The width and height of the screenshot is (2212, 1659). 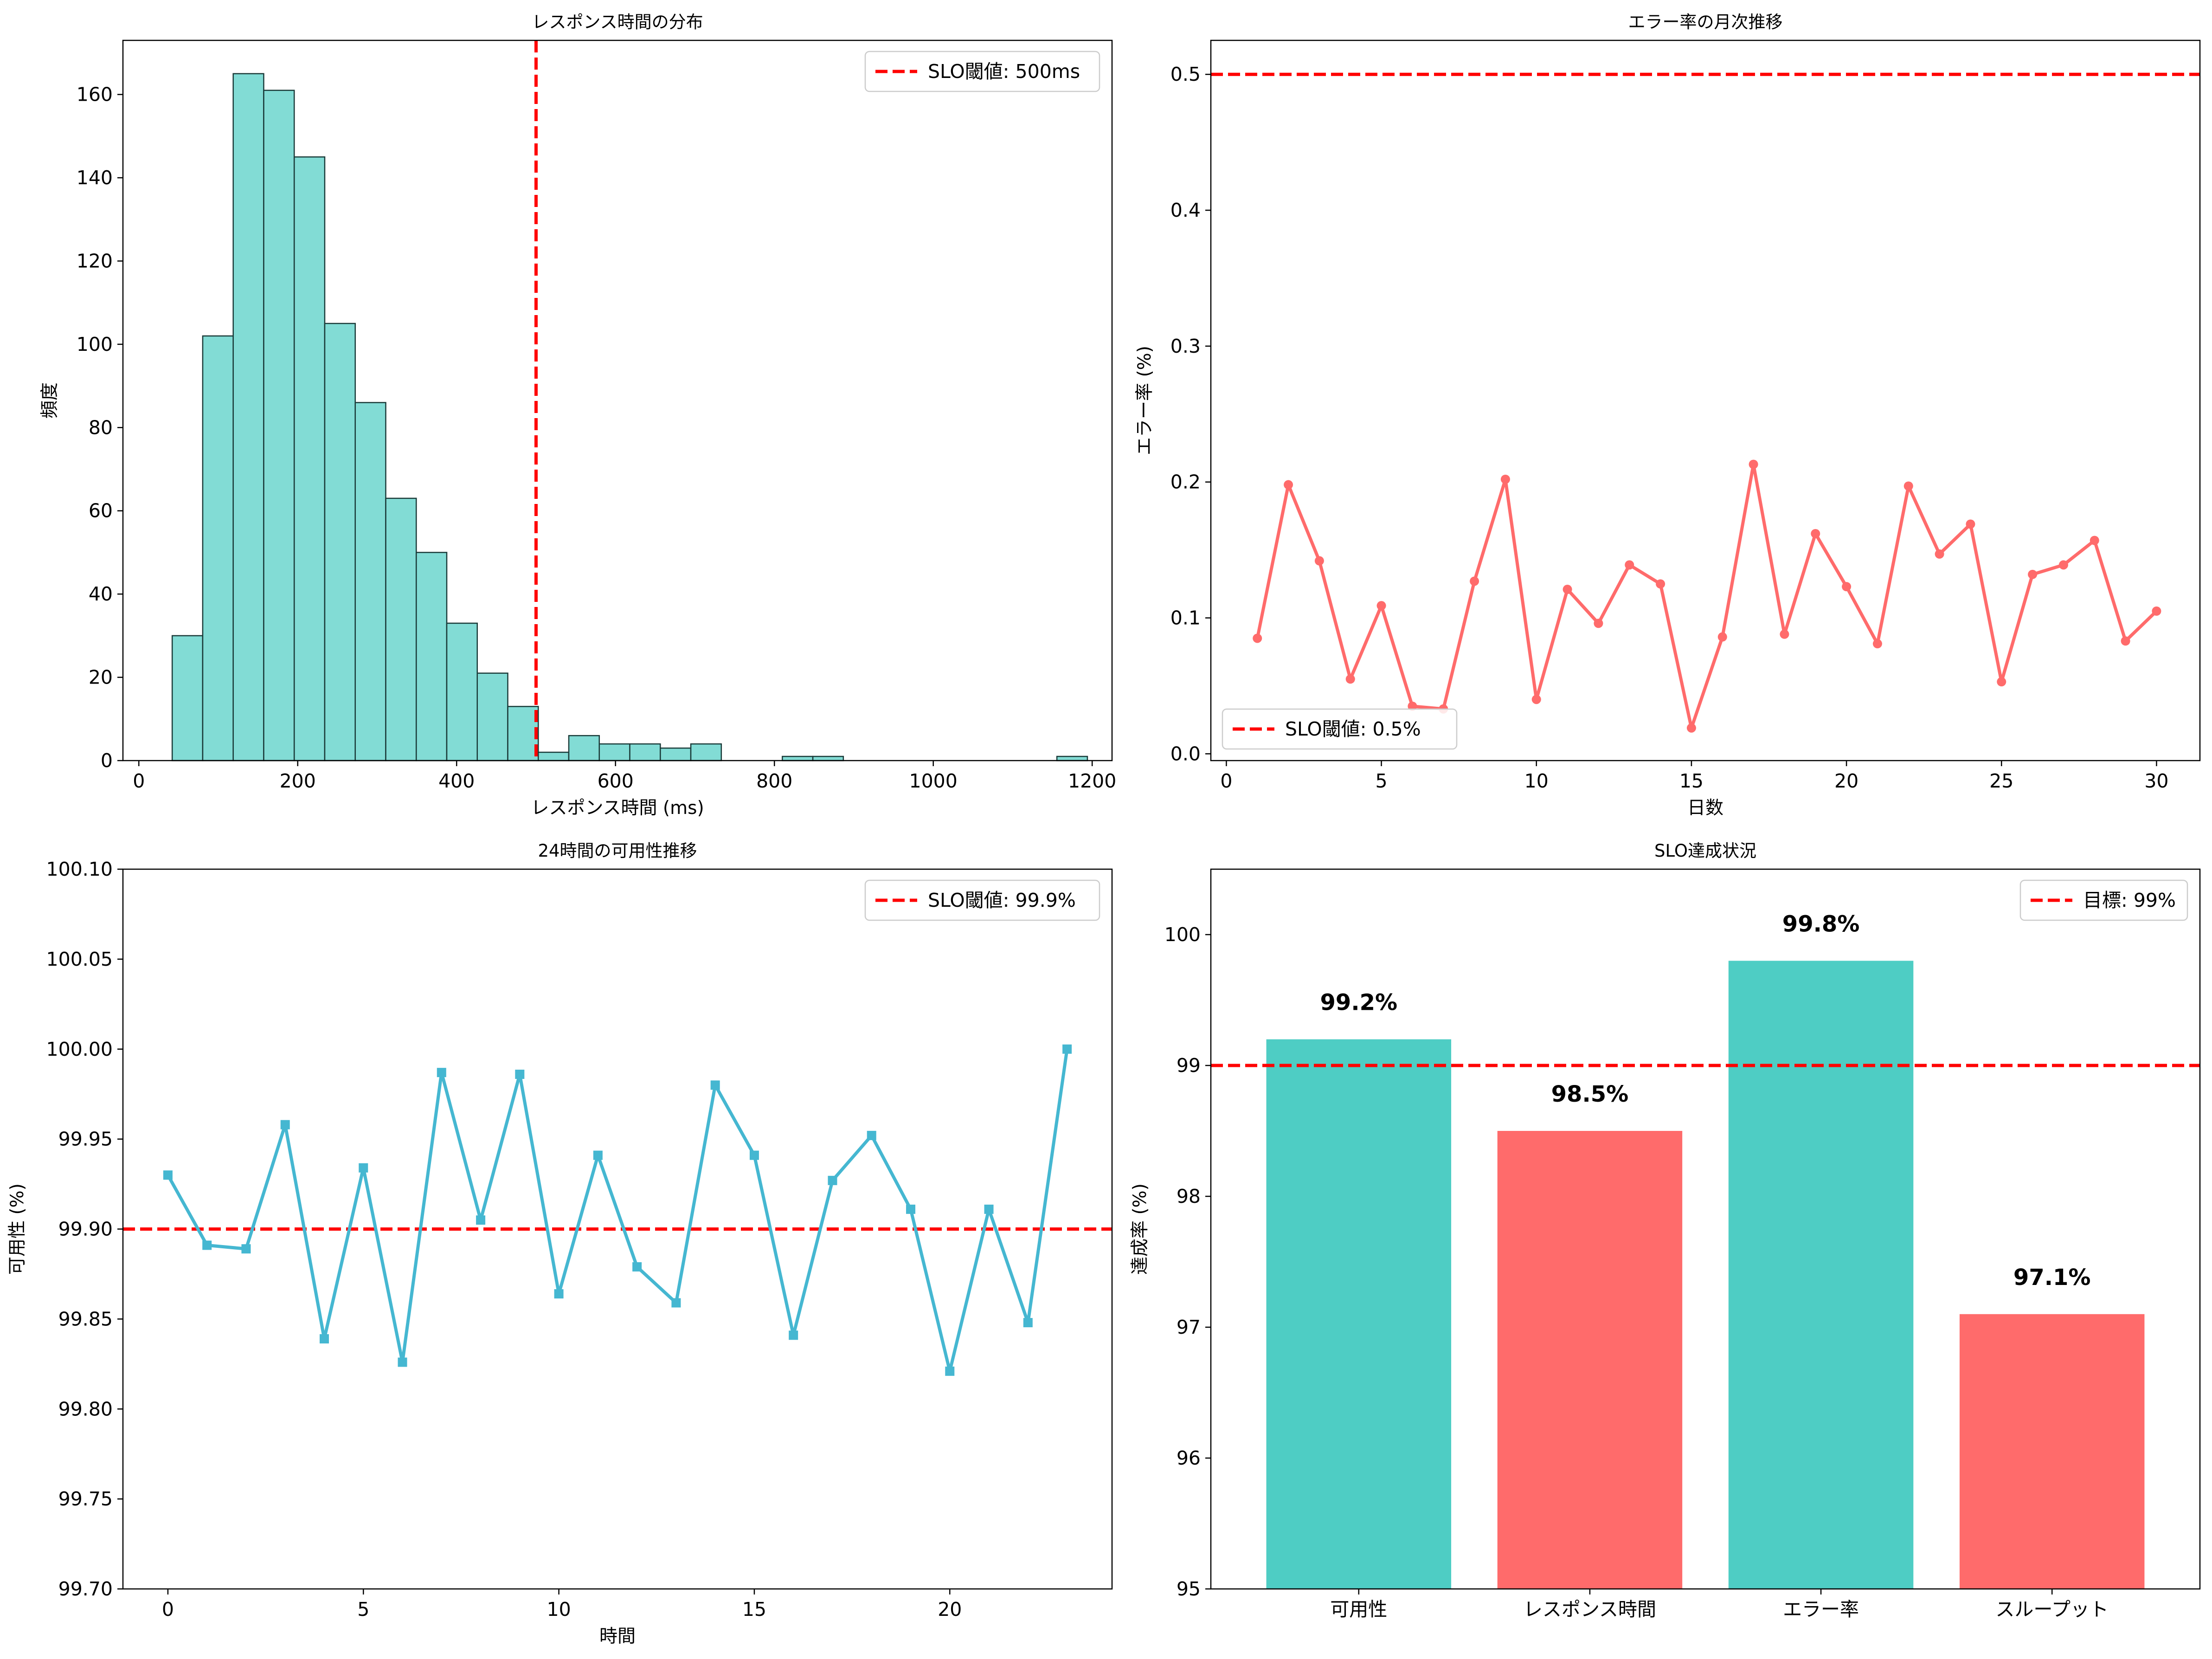 I want to click on y-tick-label: 0.3, so click(x=1185, y=346).